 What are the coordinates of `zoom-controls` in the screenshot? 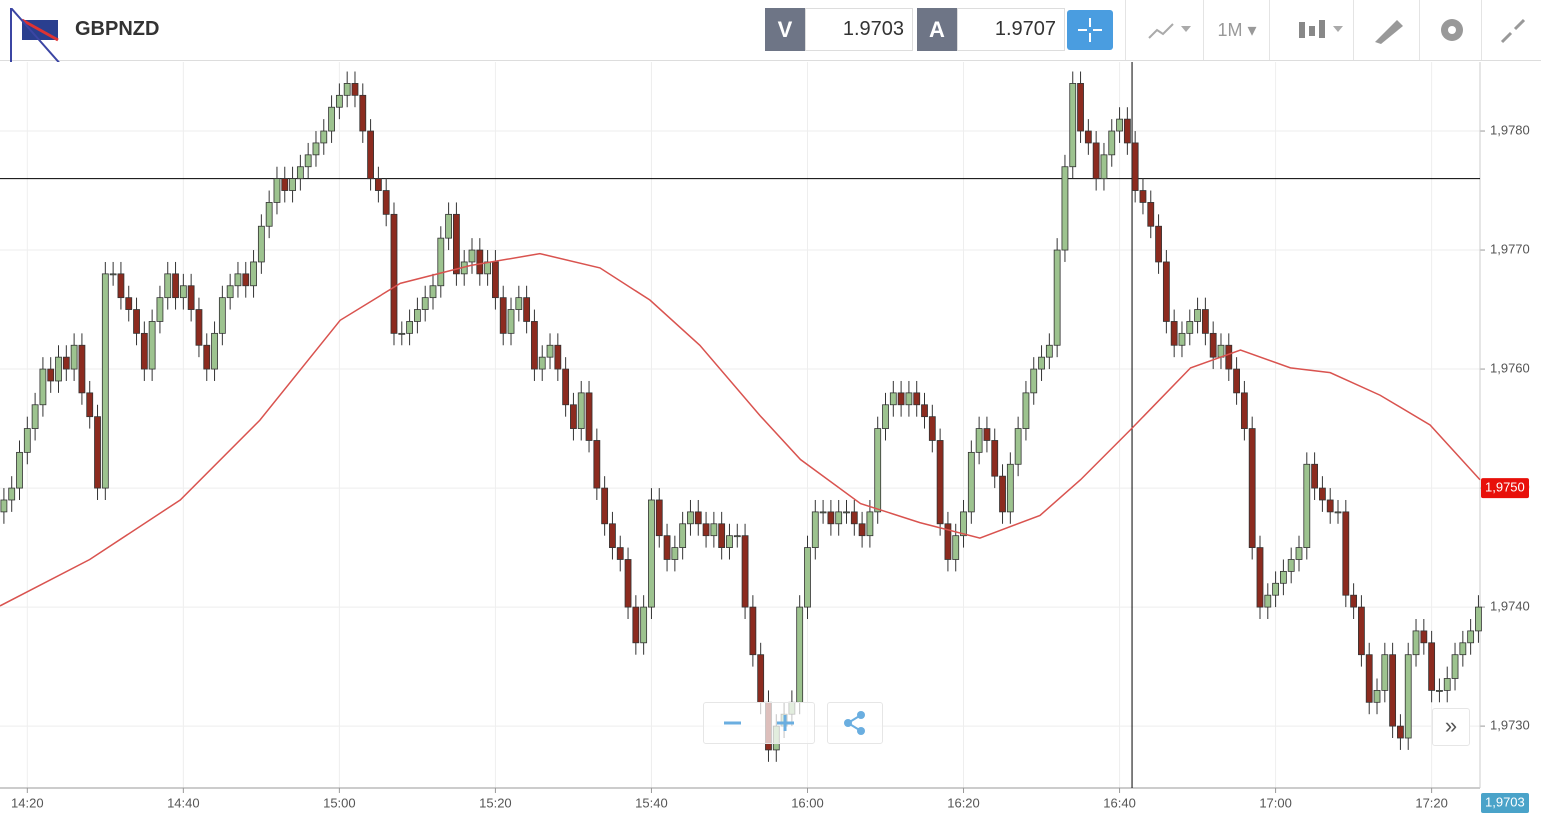 It's located at (759, 723).